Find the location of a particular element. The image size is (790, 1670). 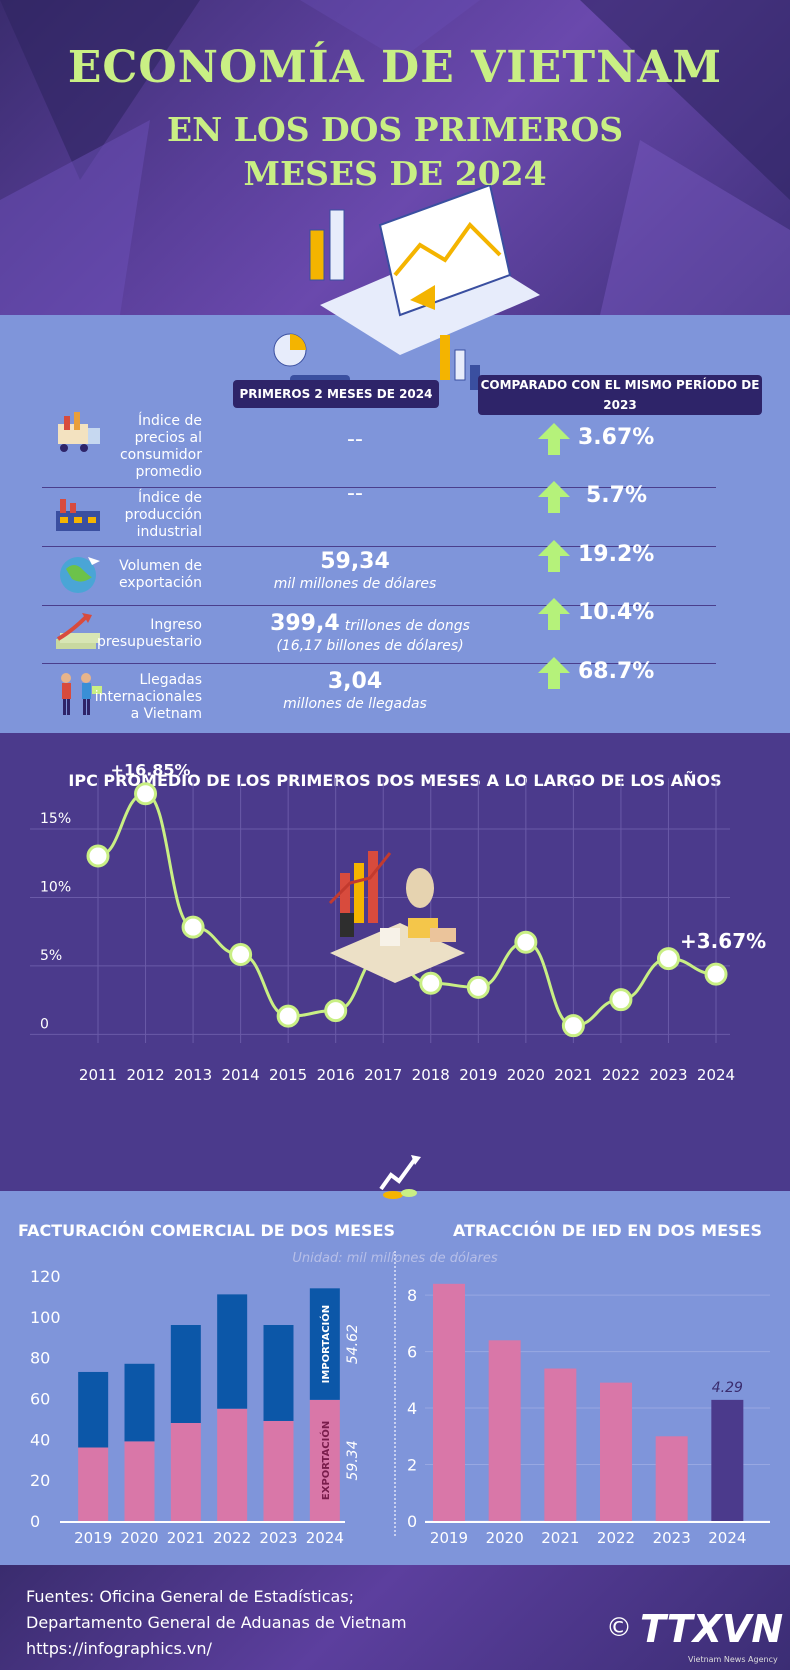

y-tick-label: 10% is located at coordinates (55, 887).